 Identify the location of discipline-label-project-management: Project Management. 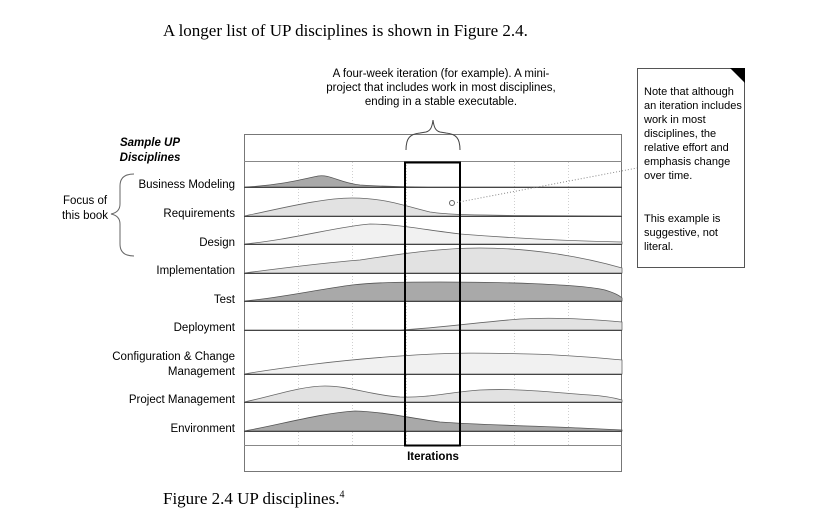
(181, 400).